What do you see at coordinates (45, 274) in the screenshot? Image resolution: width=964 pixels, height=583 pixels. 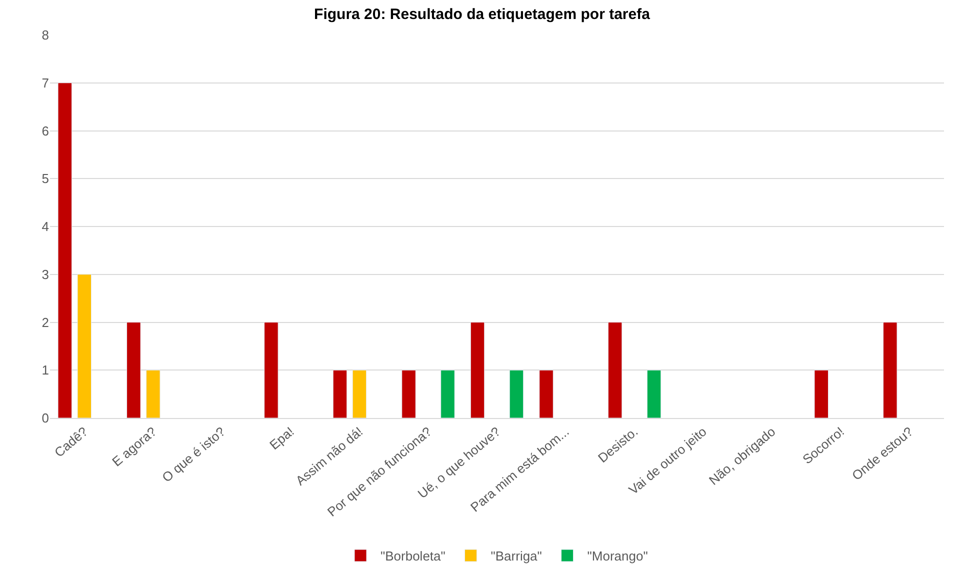 I see `y-tick-label: 3` at bounding box center [45, 274].